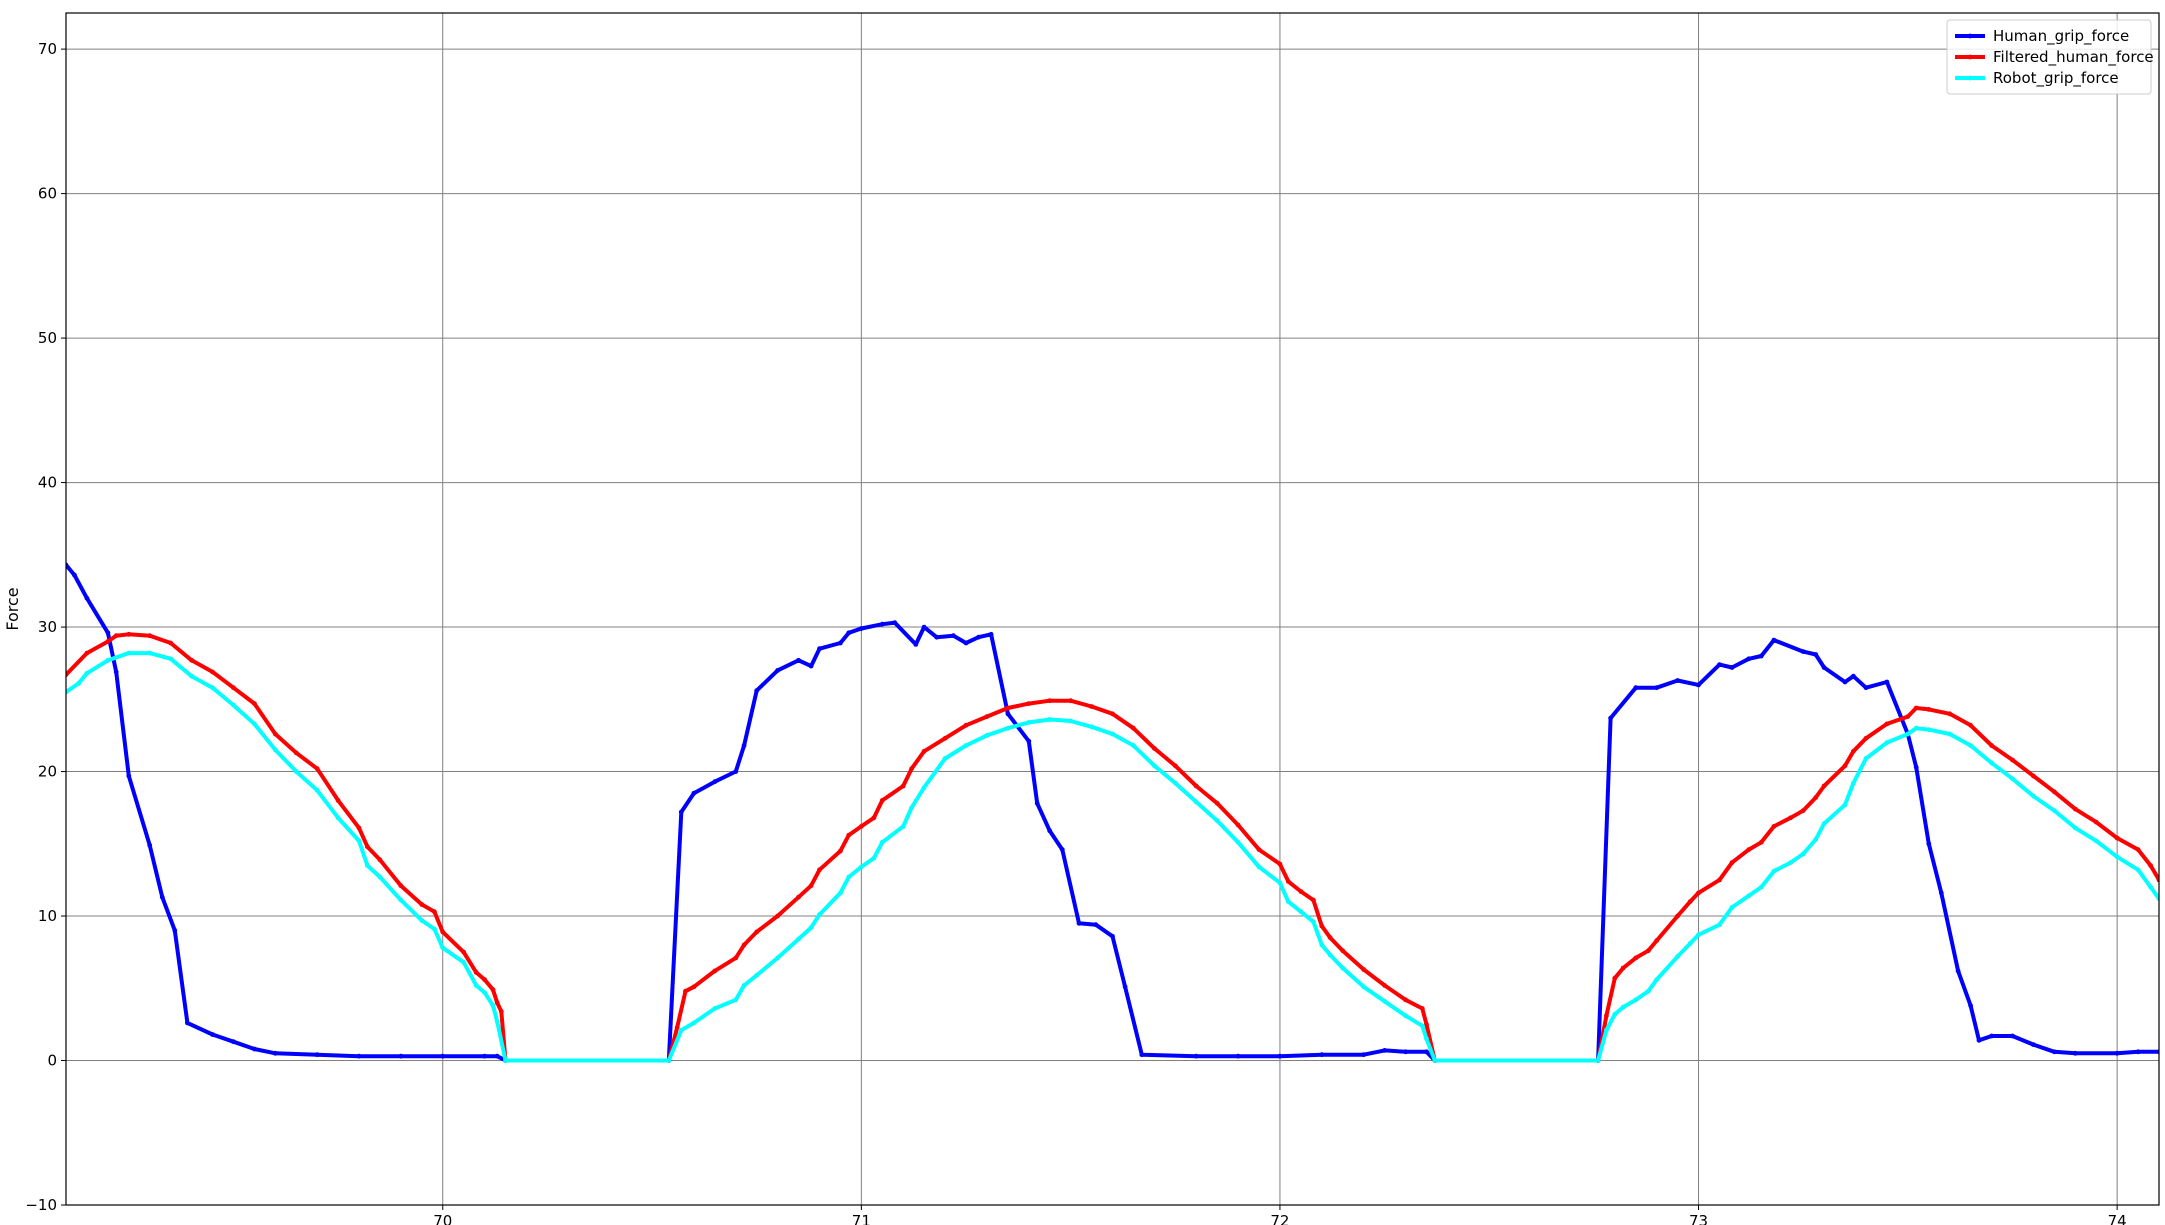  Describe the element at coordinates (47, 627) in the screenshot. I see `y-tick-label: 30` at that location.